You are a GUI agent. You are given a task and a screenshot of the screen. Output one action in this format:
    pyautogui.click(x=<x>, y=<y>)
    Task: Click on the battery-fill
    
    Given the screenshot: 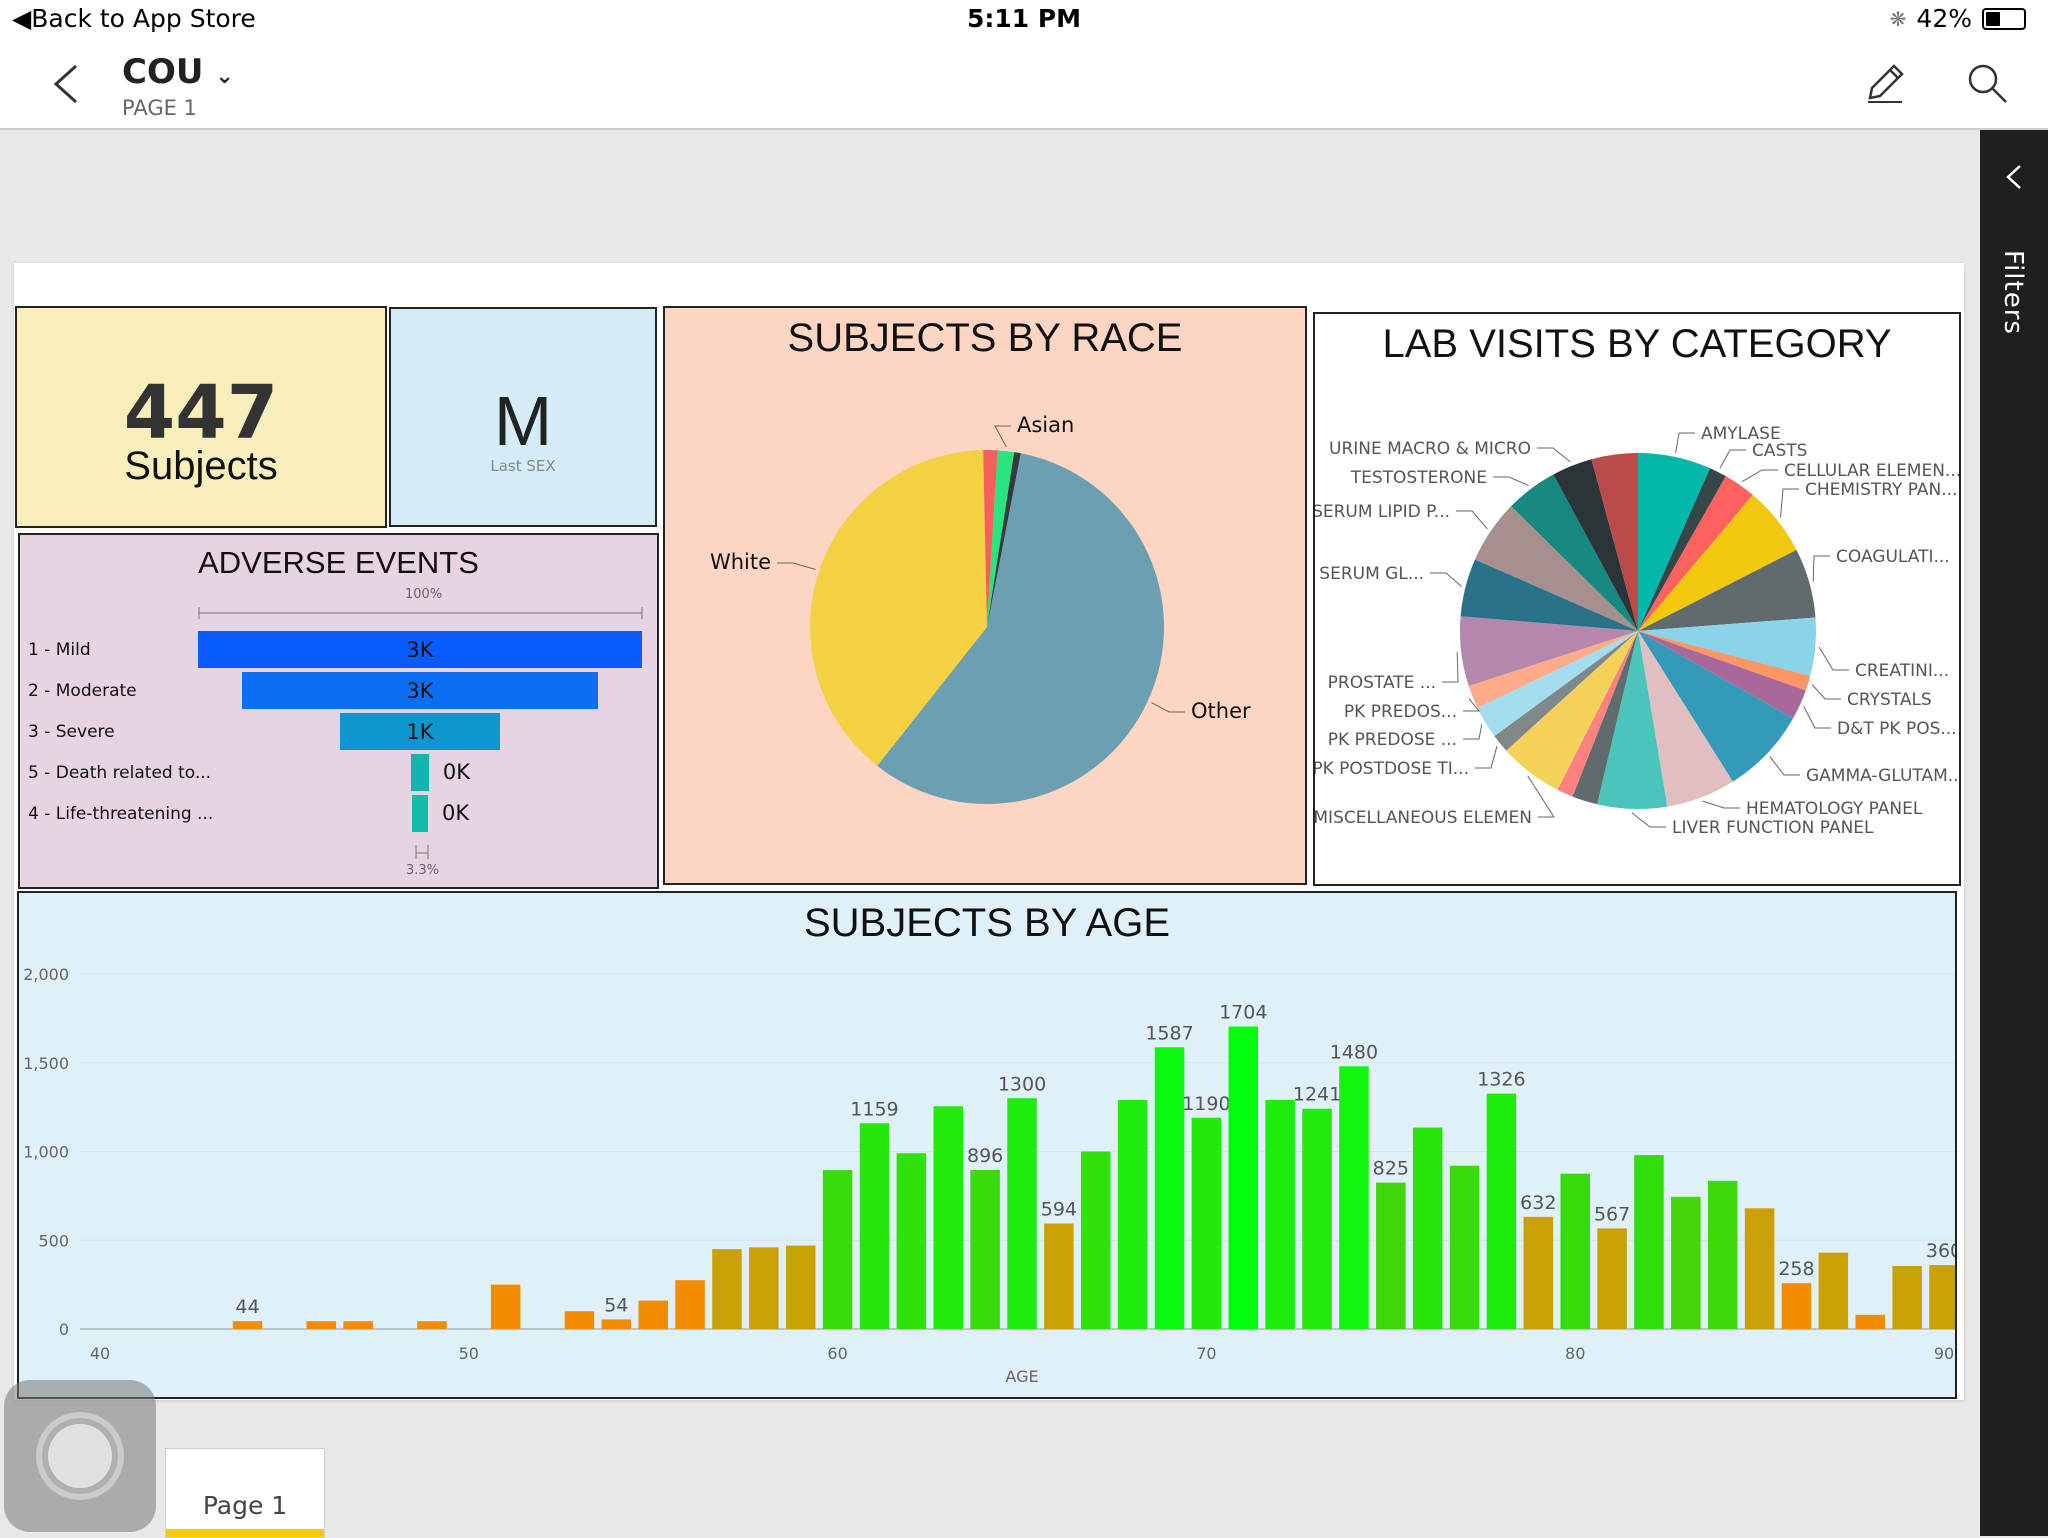 What is the action you would take?
    pyautogui.click(x=1993, y=18)
    